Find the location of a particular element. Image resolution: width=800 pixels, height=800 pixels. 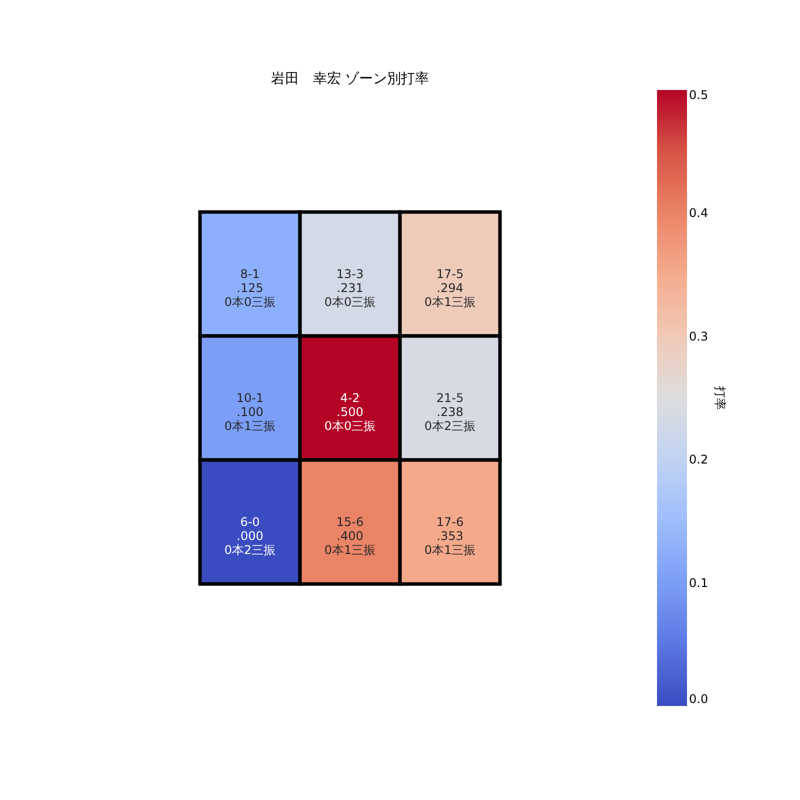

data-label: 15-6 .400 0本1三振 is located at coordinates (350, 536).